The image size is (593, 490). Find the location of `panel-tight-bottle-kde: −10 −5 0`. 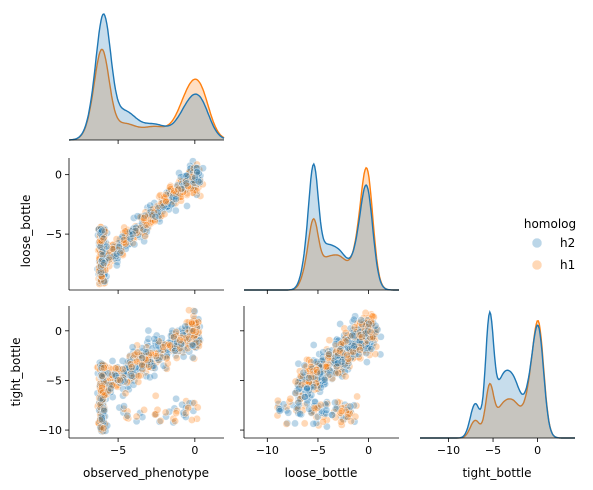

panel-tight-bottle-kde: −10 −5 0 is located at coordinates (497, 383).